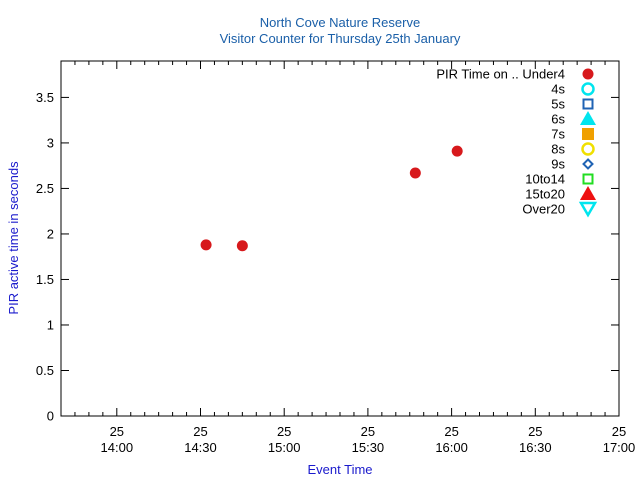 Image resolution: width=640 pixels, height=480 pixels. What do you see at coordinates (619, 447) in the screenshot?
I see `x-tick-label-time: 17:00` at bounding box center [619, 447].